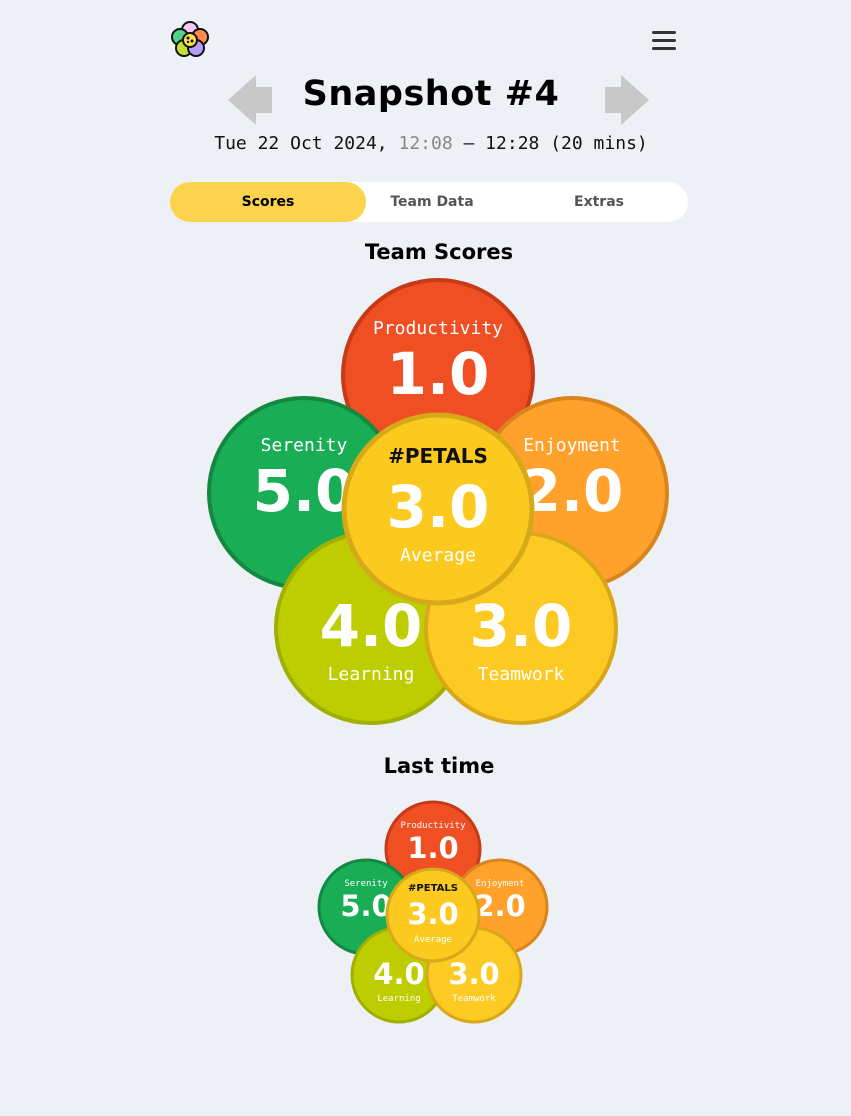 The height and width of the screenshot is (1116, 851). I want to click on tab-extras: Extras, so click(599, 202).